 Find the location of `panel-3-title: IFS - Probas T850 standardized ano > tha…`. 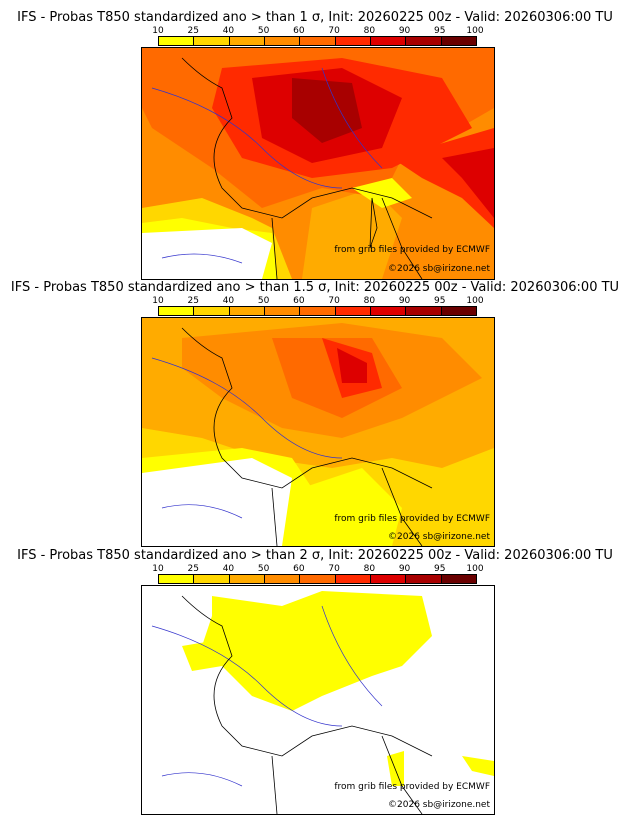

panel-3-title: IFS - Probas T850 standardized ano > tha… is located at coordinates (315, 555).